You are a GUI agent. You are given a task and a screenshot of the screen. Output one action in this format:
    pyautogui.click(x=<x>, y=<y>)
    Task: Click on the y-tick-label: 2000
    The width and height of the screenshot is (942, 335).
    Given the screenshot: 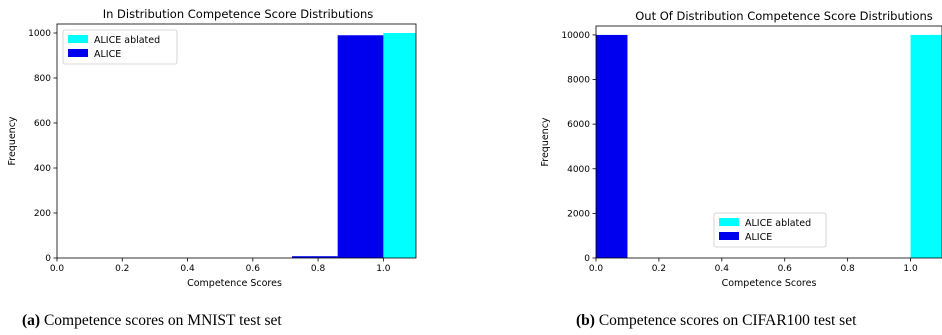 What is the action you would take?
    pyautogui.click(x=578, y=214)
    